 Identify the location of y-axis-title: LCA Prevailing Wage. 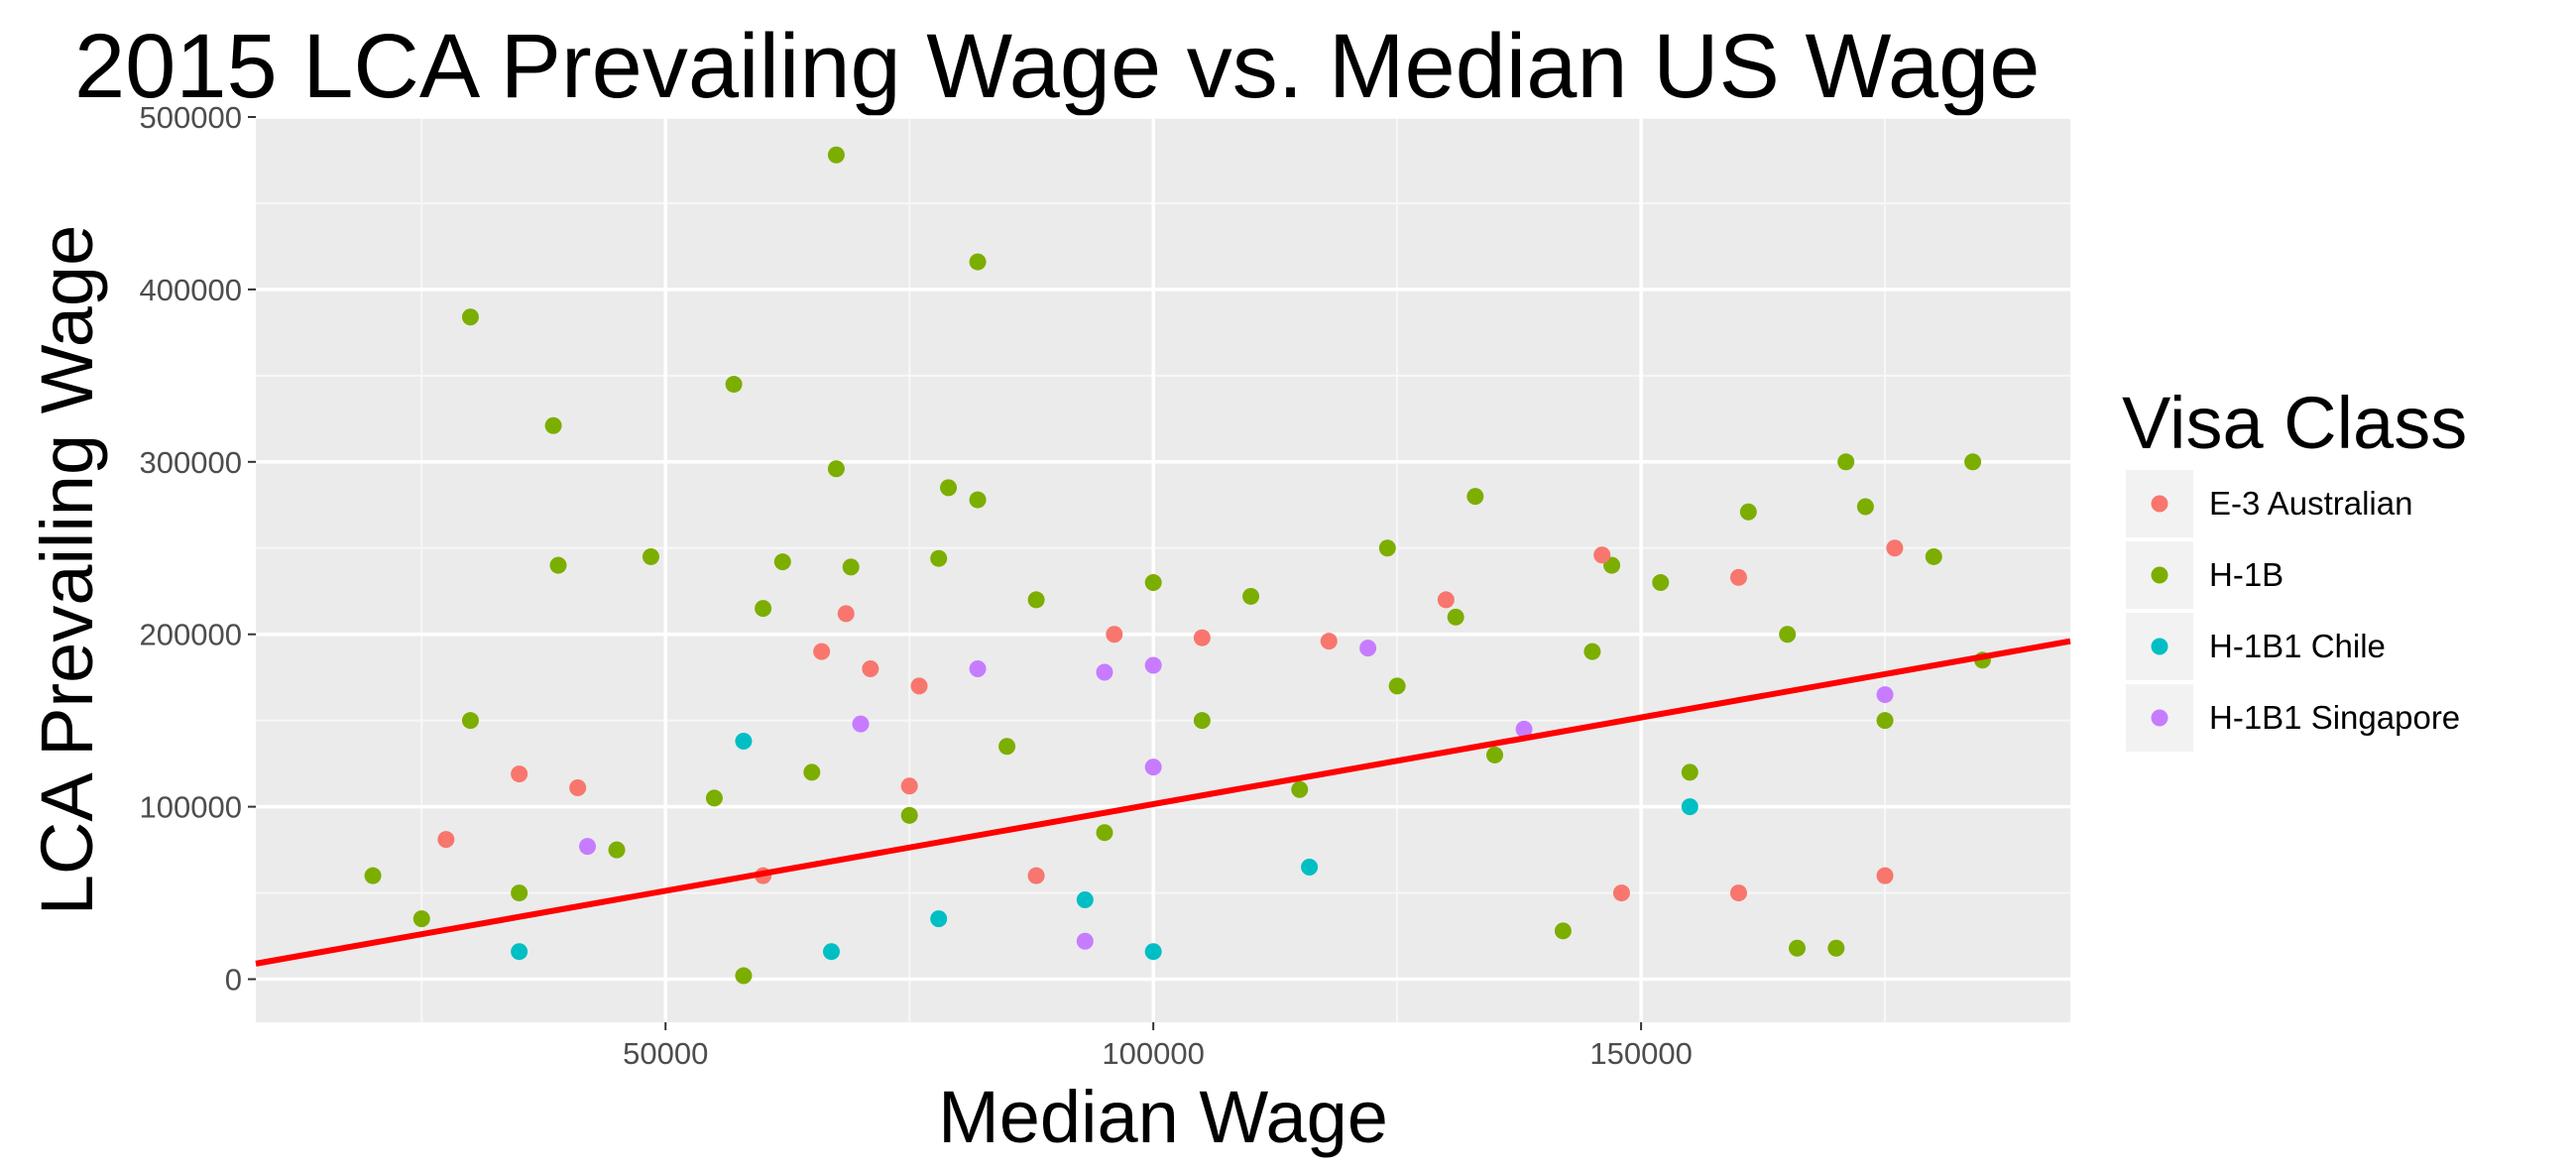
(67, 570).